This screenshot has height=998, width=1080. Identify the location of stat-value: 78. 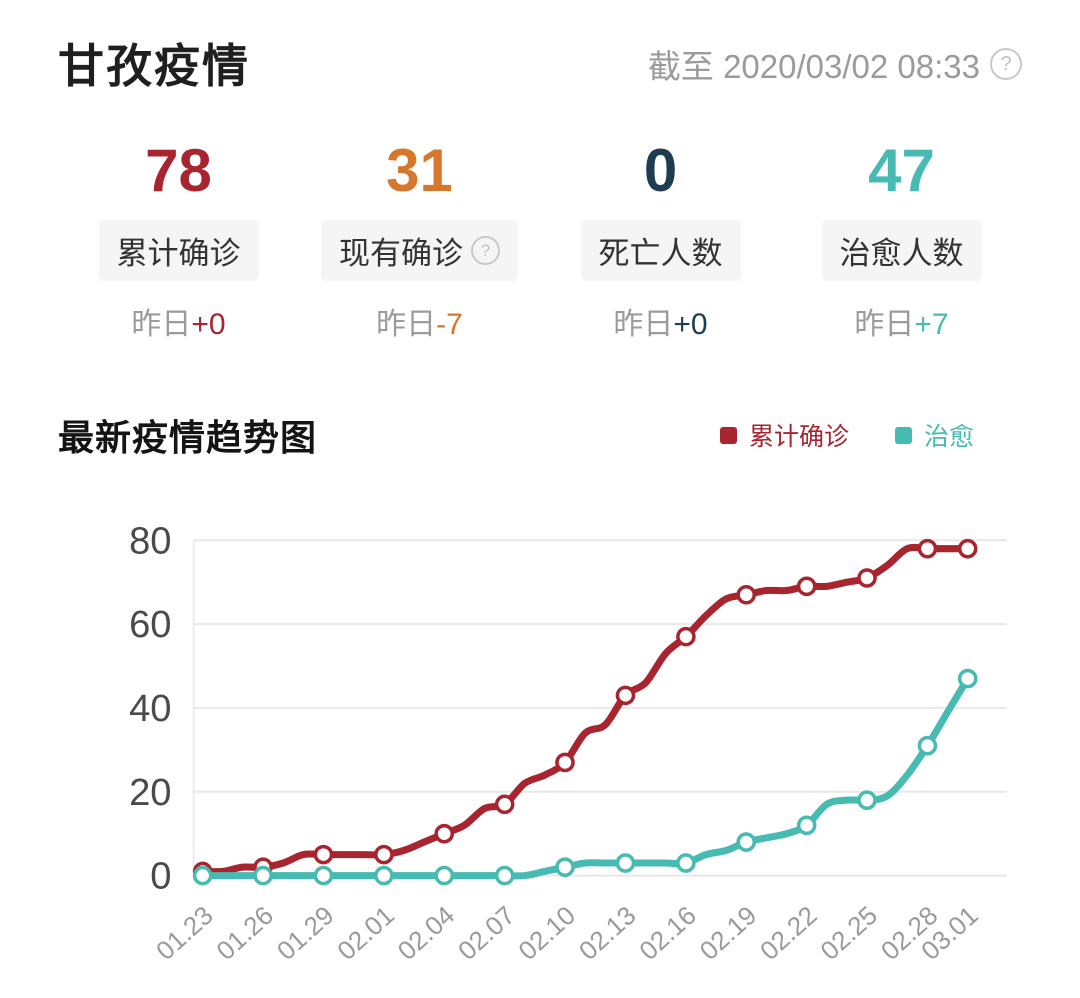
(178, 170).